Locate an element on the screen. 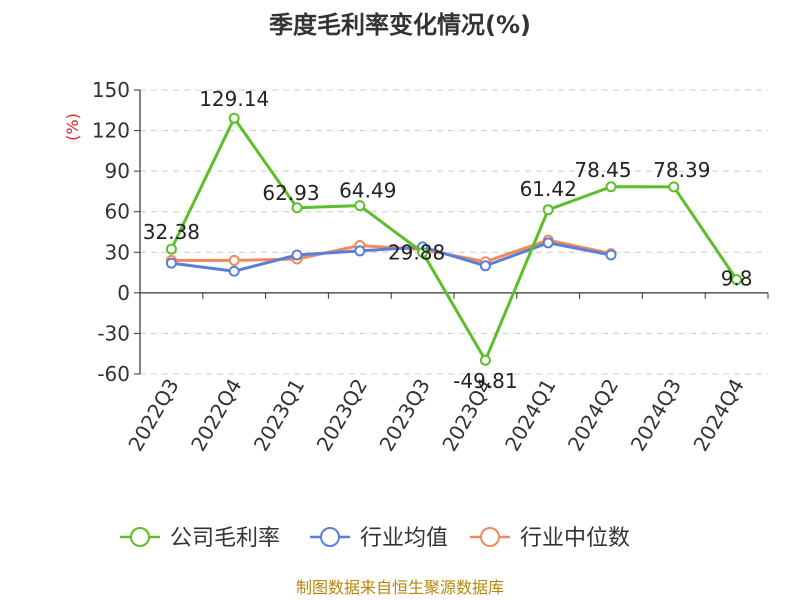  x-tick-label: 2022Q4 is located at coordinates (216, 415).